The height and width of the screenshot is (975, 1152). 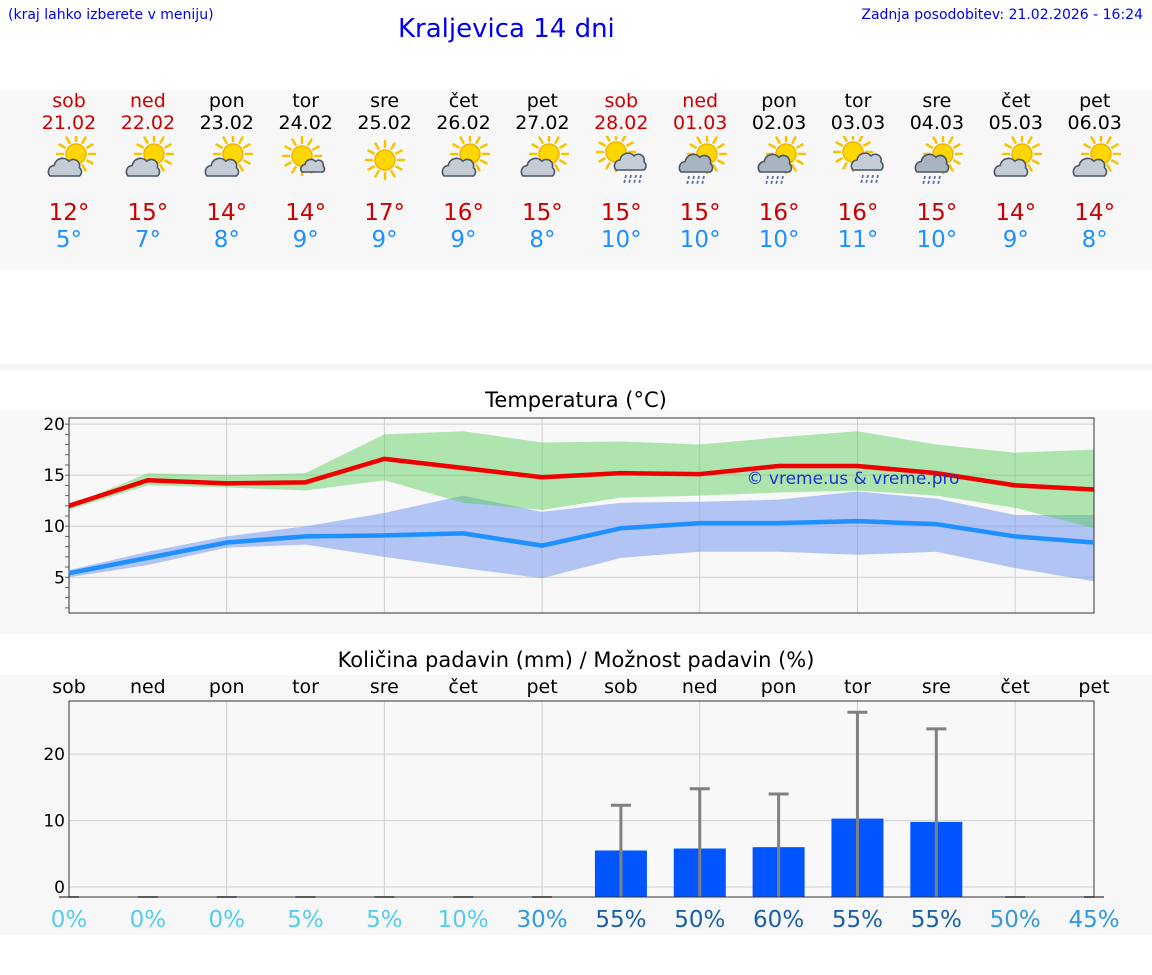 What do you see at coordinates (542, 101) in the screenshot?
I see `day-name: pet` at bounding box center [542, 101].